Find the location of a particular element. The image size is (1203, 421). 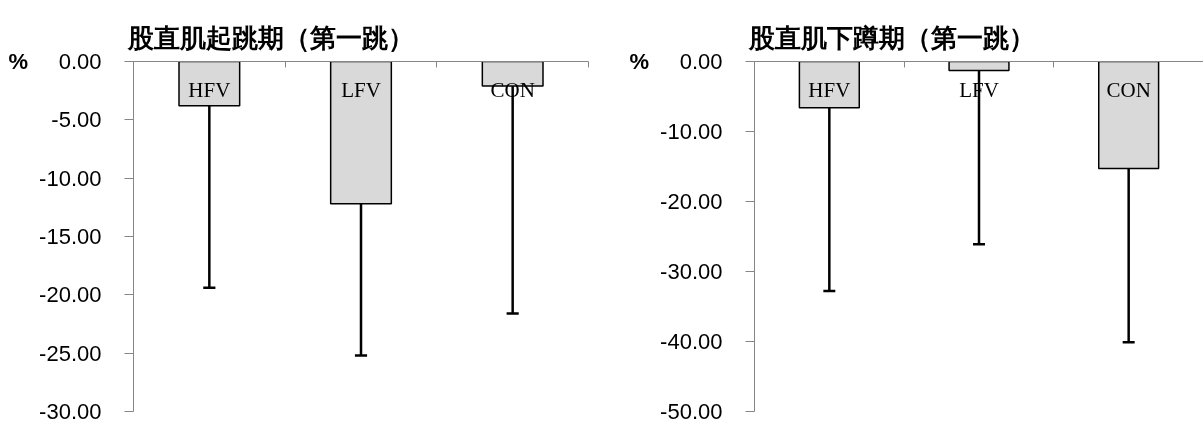

x-tick-label: CON is located at coordinates (1128, 89).